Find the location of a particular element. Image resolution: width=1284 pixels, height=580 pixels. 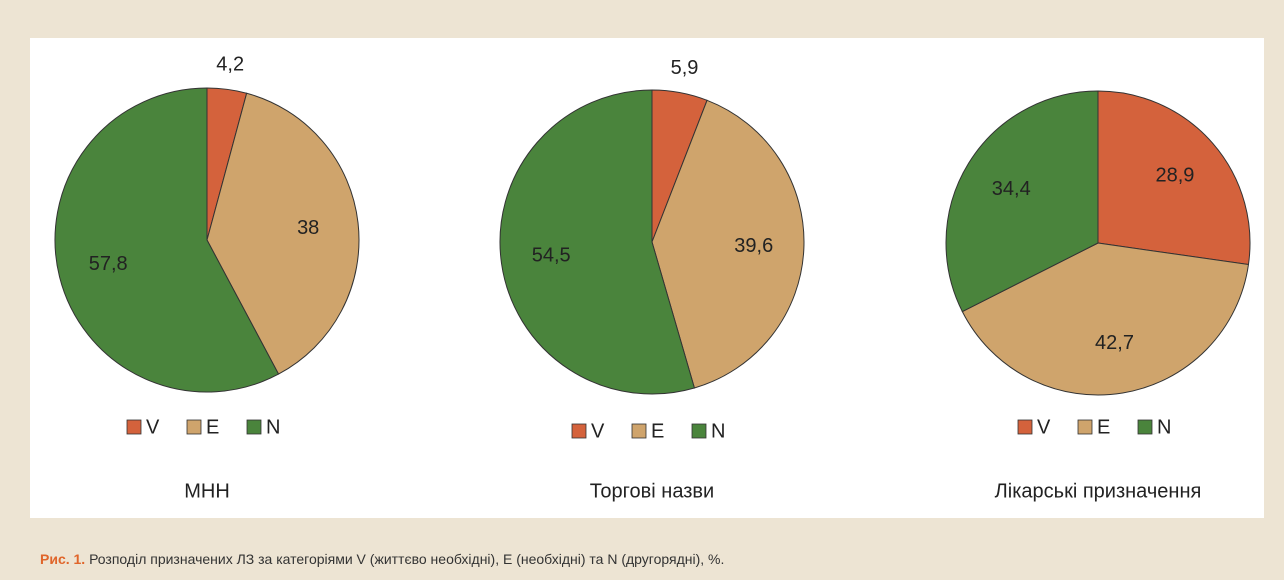

caption-label: Рис. 1. is located at coordinates (63, 559).